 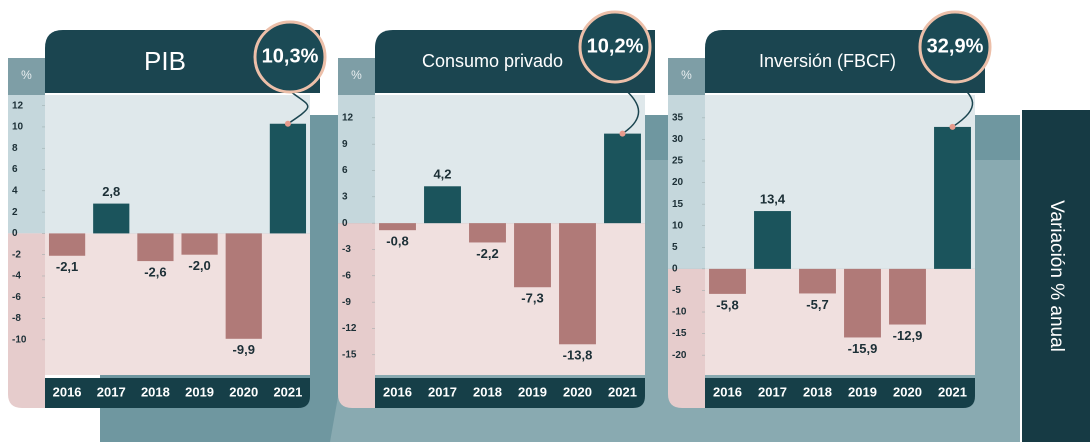 What do you see at coordinates (111, 191) in the screenshot?
I see `value-label: 2,8` at bounding box center [111, 191].